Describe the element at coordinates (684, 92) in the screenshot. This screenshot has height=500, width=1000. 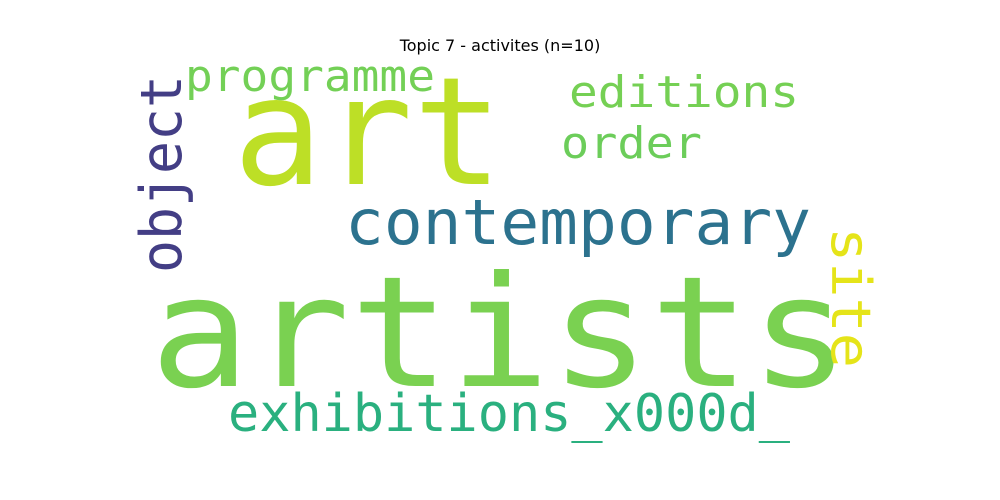
I see `word-editions: editions` at that location.